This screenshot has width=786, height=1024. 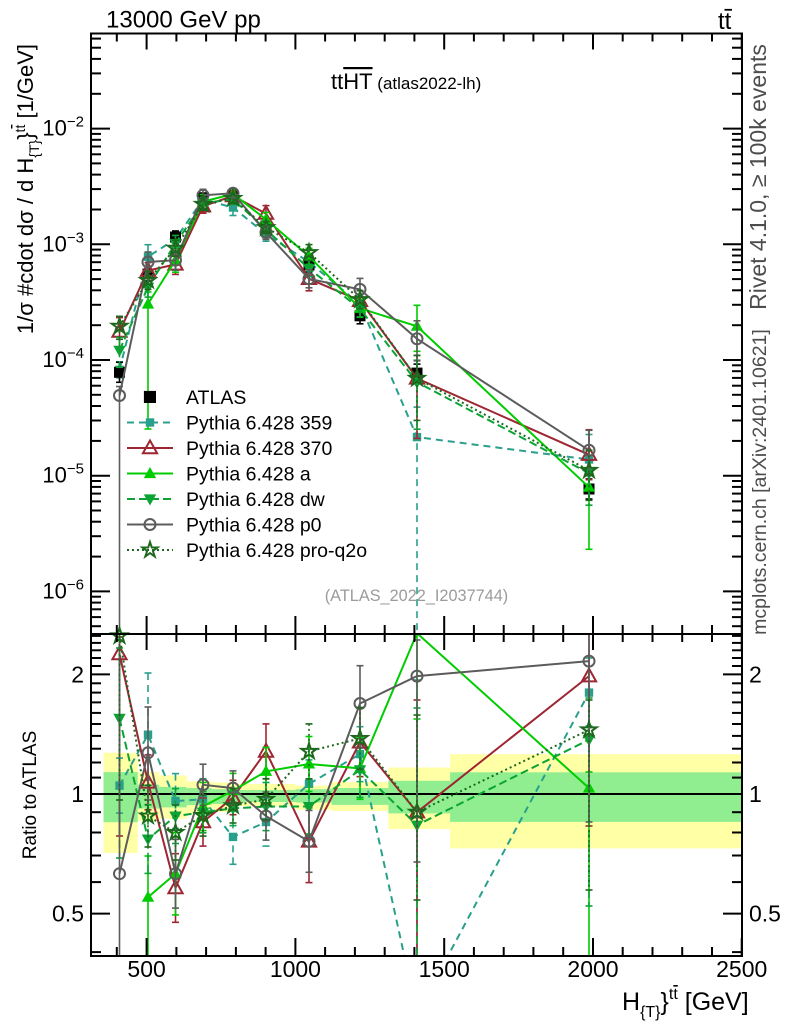 What do you see at coordinates (216, 398) in the screenshot?
I see `svg-text: ATLAS` at bounding box center [216, 398].